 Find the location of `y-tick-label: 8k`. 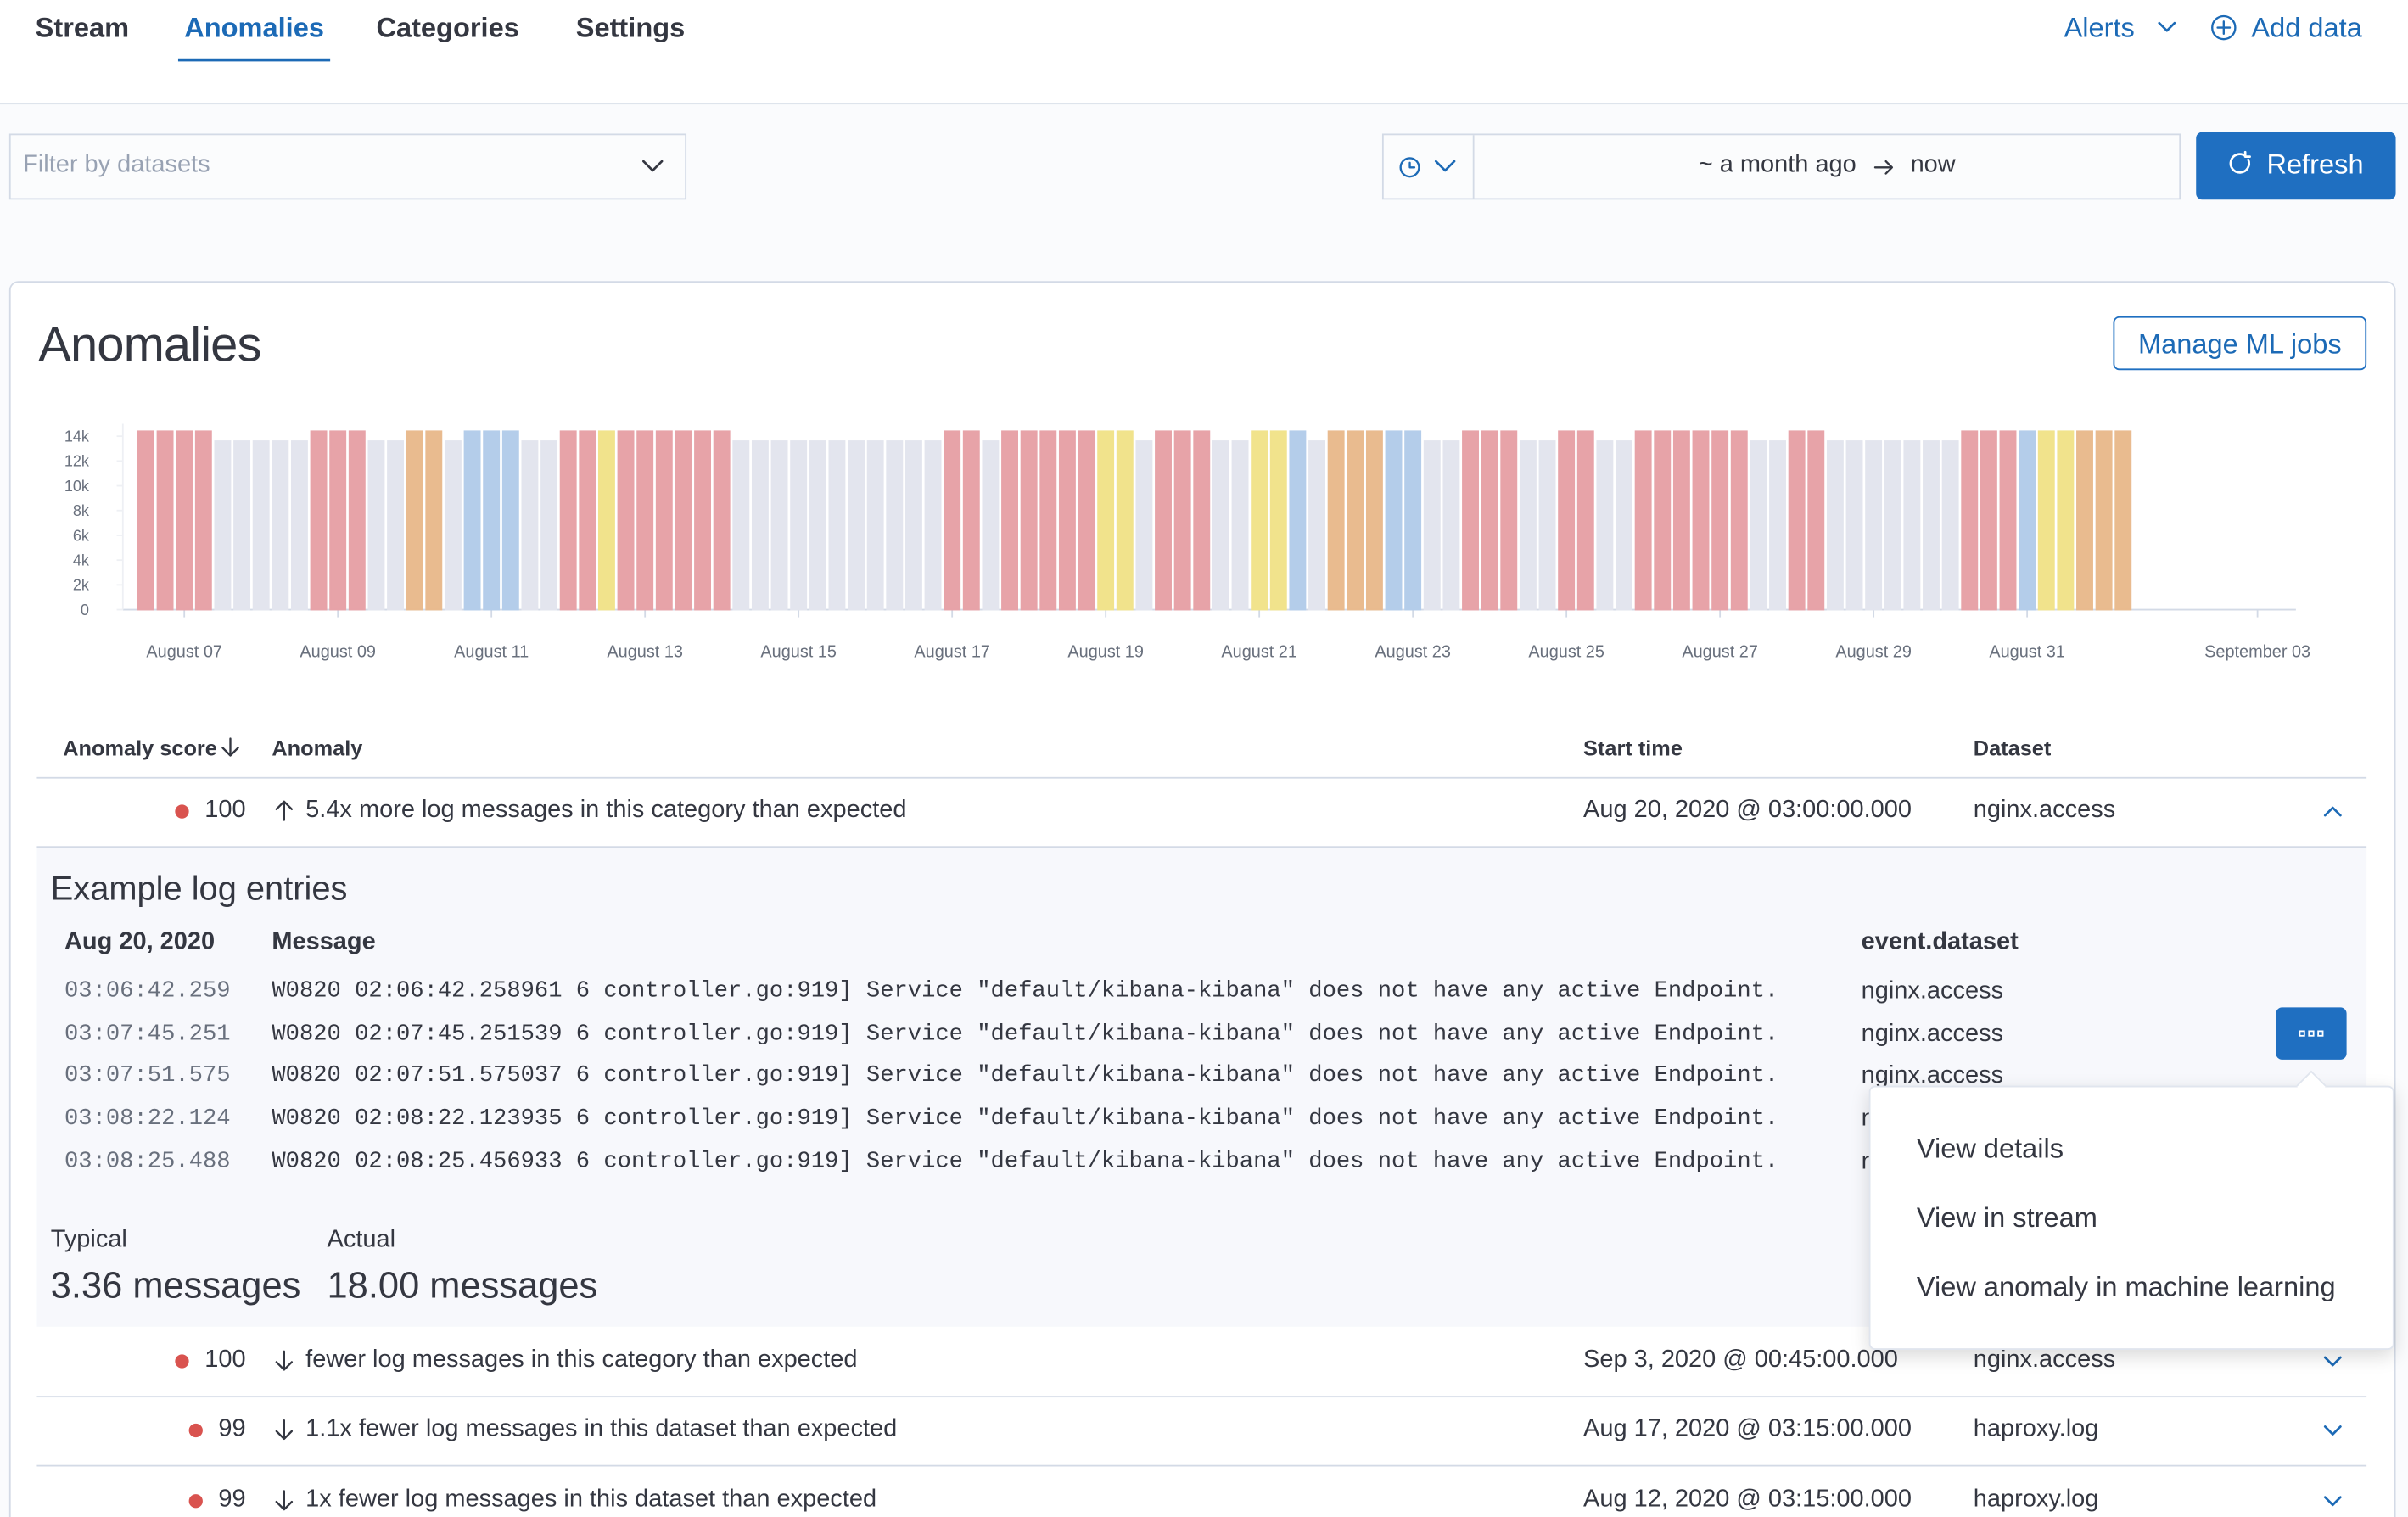

y-tick-label: 8k is located at coordinates (81, 510).